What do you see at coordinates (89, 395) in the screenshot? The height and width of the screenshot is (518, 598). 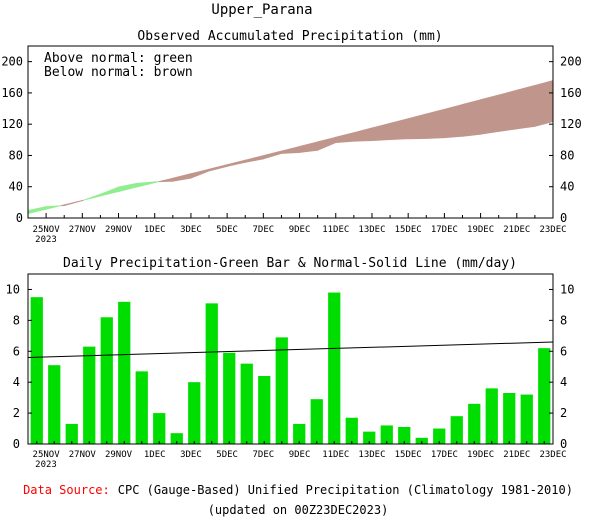 I see `daily-bar-27NOV` at bounding box center [89, 395].